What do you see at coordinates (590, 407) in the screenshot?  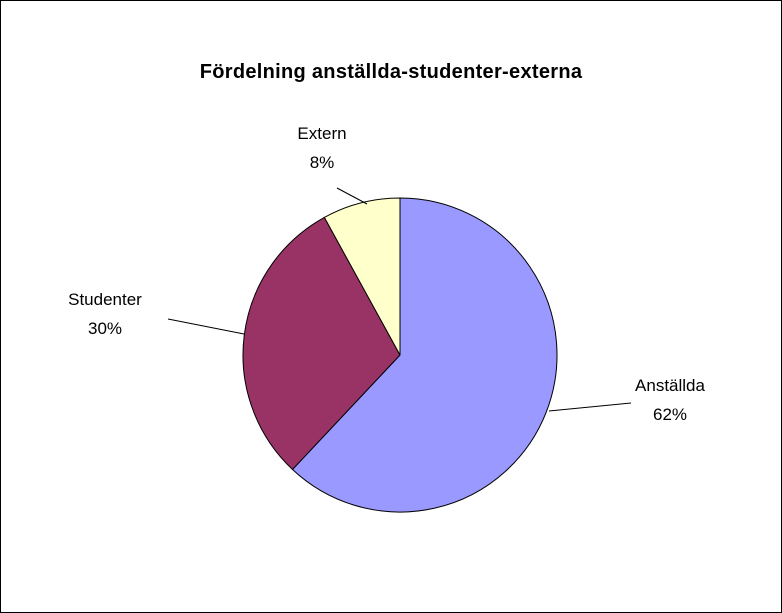 I see `leader-line-anställda` at bounding box center [590, 407].